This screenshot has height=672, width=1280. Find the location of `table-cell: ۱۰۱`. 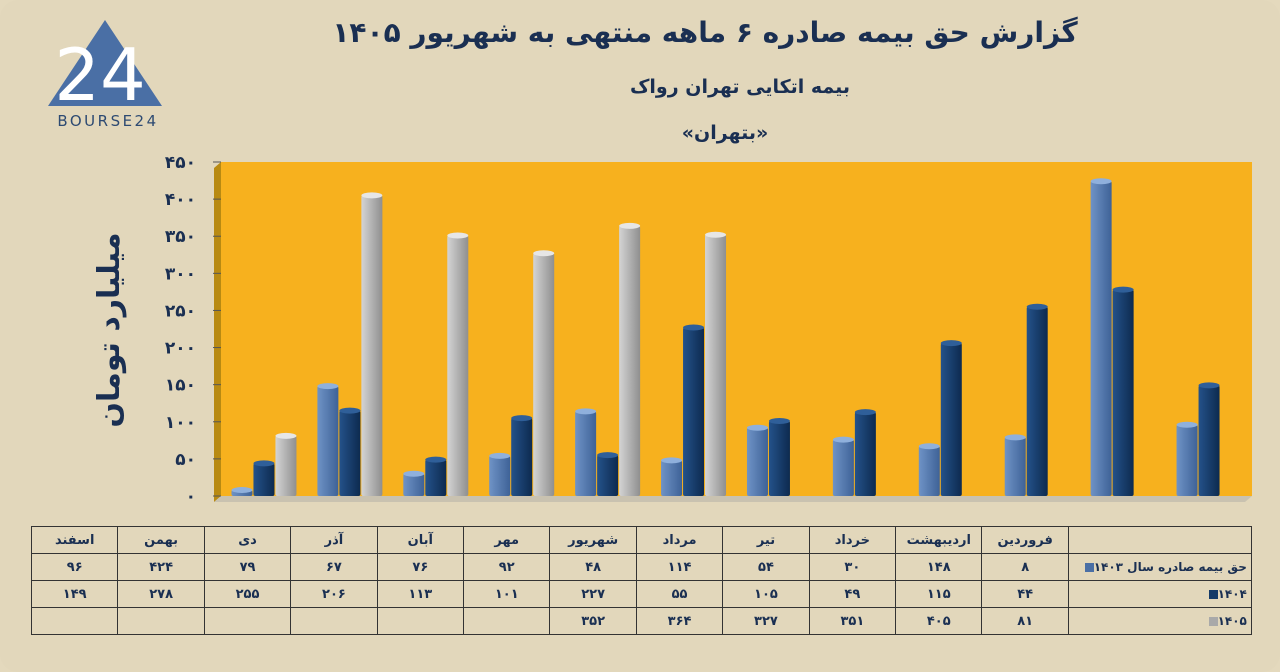

table-cell: ۱۰۱ is located at coordinates (507, 594).